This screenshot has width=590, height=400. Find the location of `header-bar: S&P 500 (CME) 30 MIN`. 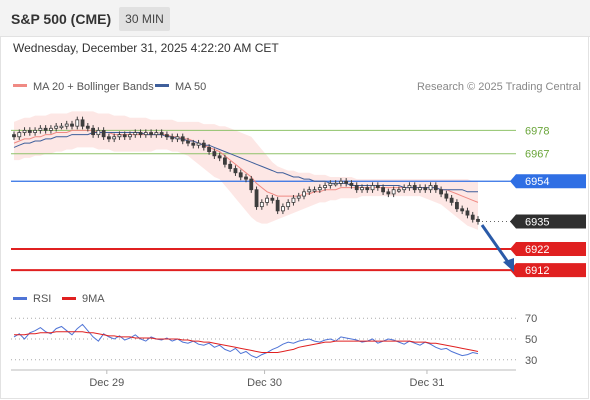

header-bar: S&P 500 (CME) 30 MIN is located at coordinates (295, 18).